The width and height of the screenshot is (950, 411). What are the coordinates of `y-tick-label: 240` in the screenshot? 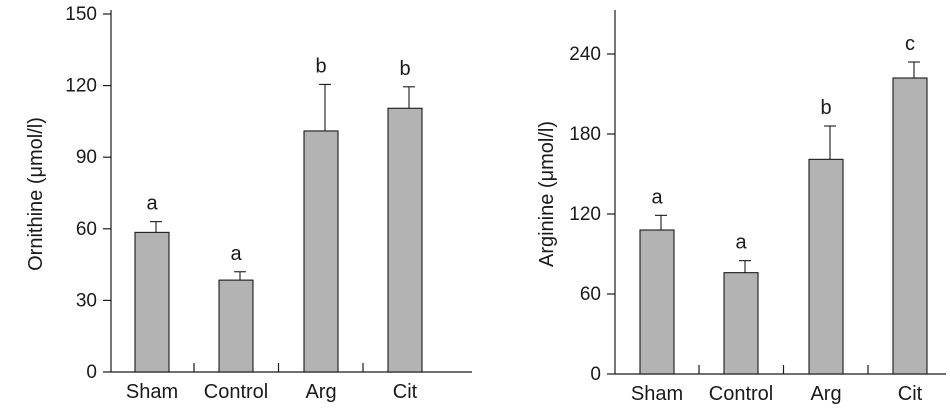 It's located at (585, 54).